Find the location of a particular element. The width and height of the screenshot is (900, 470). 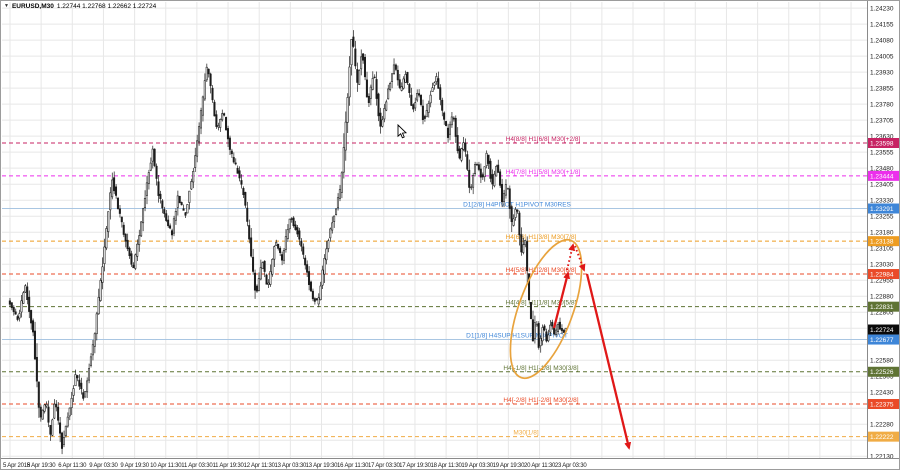

highlight-ellipse is located at coordinates (546, 309).